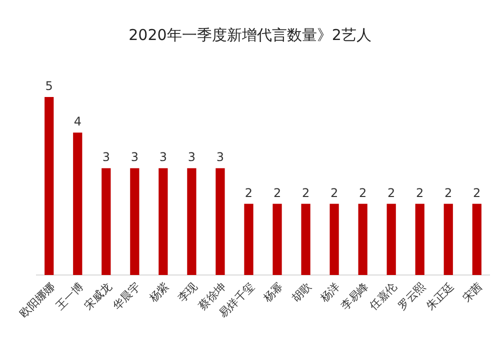  What do you see at coordinates (473, 292) in the screenshot?
I see `x-tick-label: 宋茜` at bounding box center [473, 292].